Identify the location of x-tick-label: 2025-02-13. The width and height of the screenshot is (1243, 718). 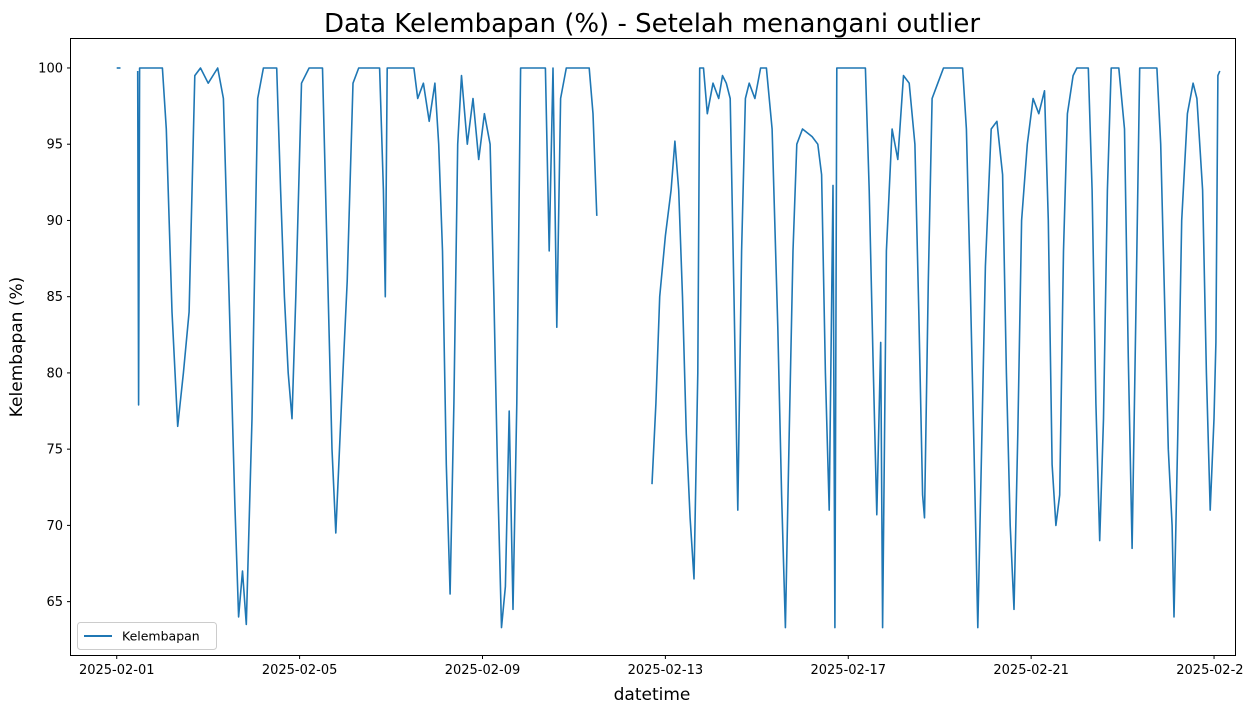
(666, 670).